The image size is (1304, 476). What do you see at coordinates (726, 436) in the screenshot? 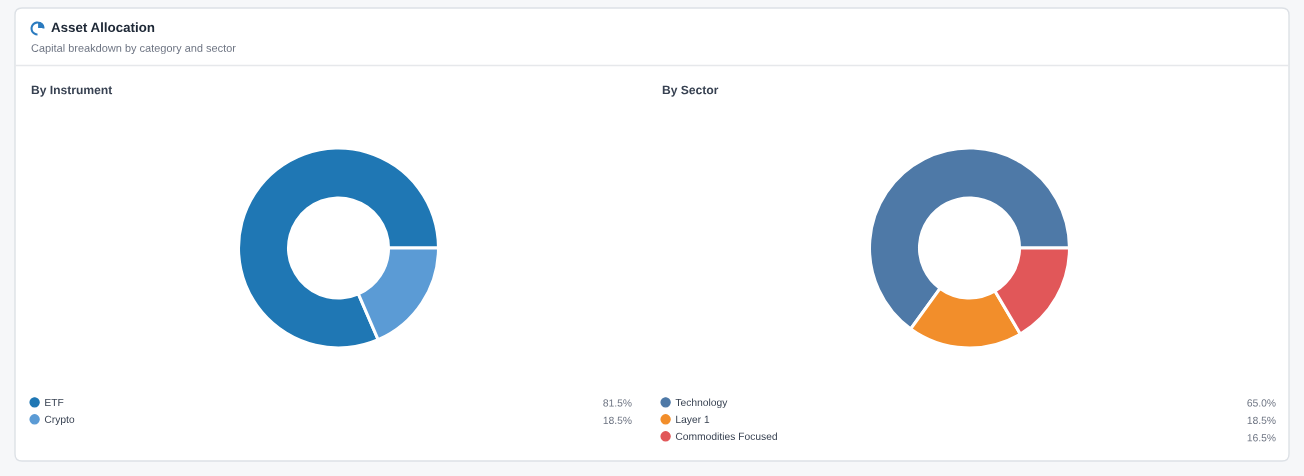
I see `legend-label: Commodities Focused` at bounding box center [726, 436].